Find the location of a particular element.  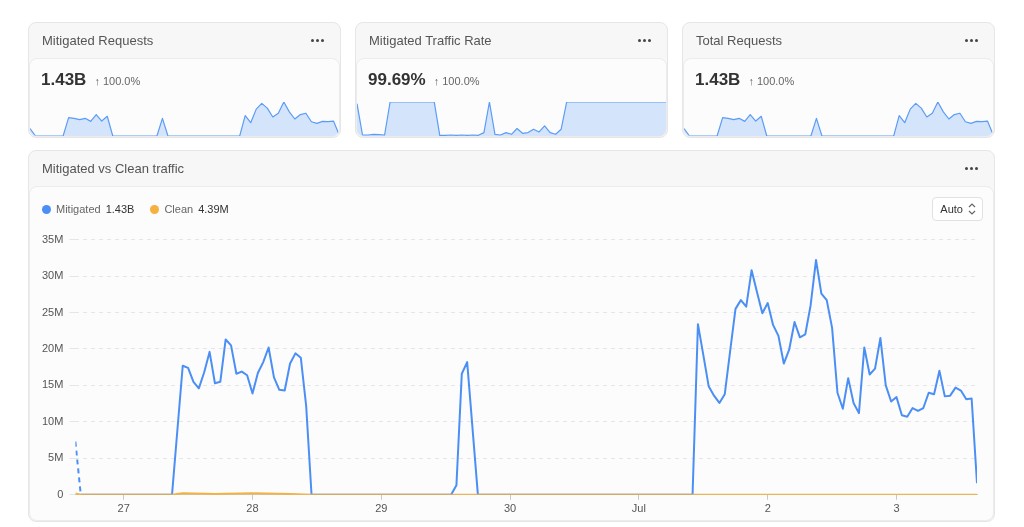

x-tick-label: 2 is located at coordinates (767, 508).